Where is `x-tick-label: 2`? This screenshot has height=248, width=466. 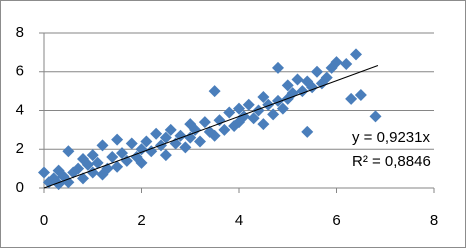 x-tick-label: 2 is located at coordinates (141, 220).